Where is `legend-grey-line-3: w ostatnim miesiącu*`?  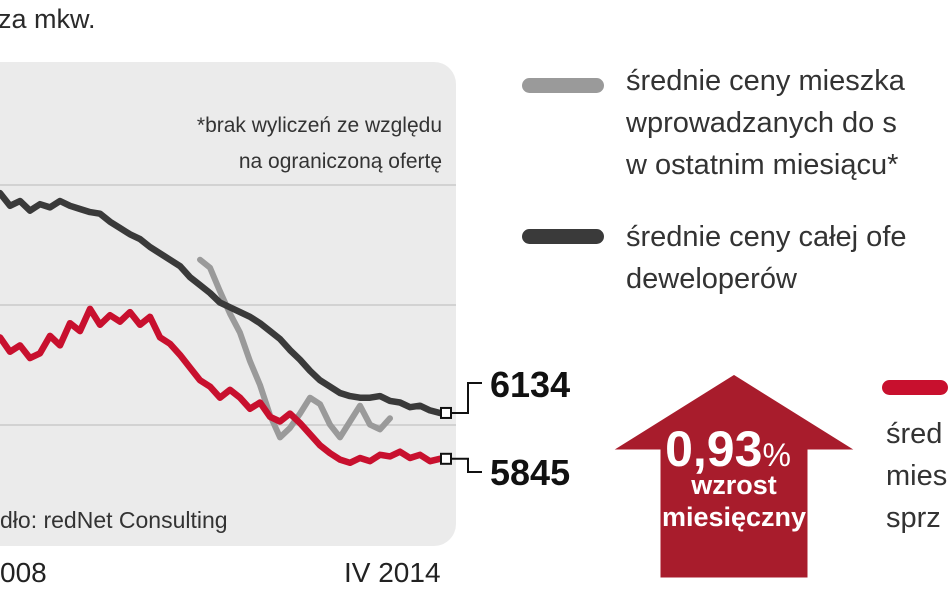 legend-grey-line-3: w ostatnim miesiącu* is located at coordinates (762, 165).